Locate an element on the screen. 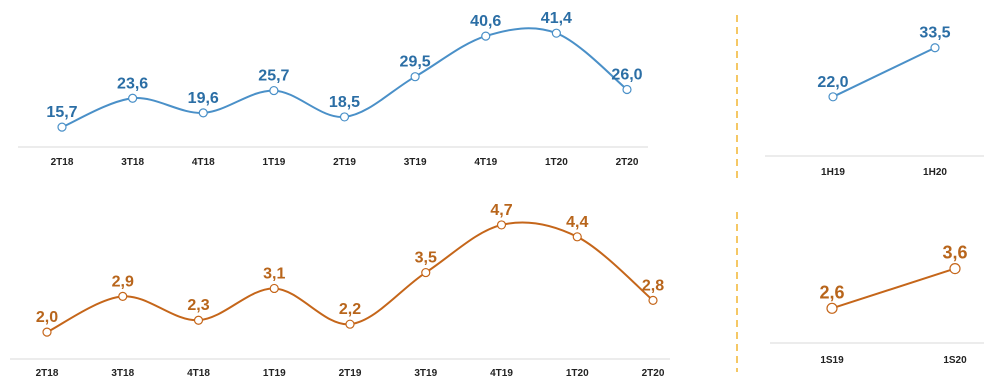 This screenshot has width=984, height=379. quarterly-orange-tick-label: 1T19 is located at coordinates (274, 373).